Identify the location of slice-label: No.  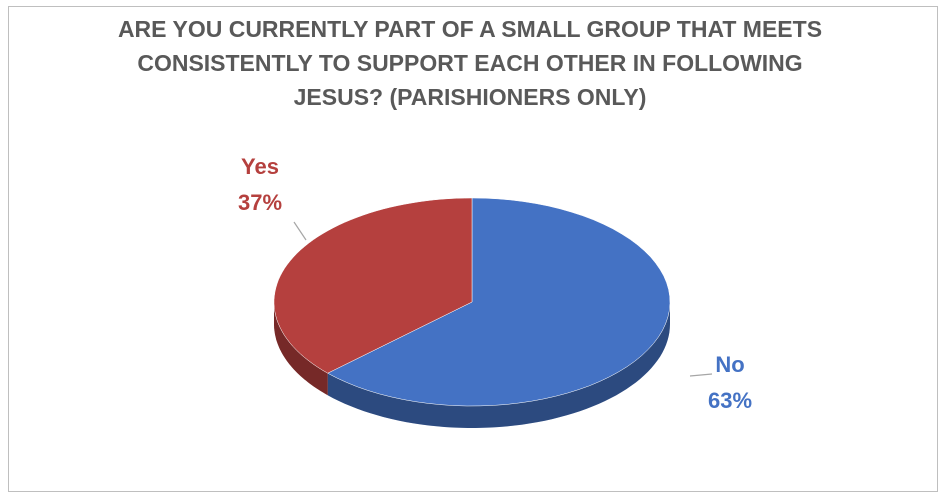
(729, 364).